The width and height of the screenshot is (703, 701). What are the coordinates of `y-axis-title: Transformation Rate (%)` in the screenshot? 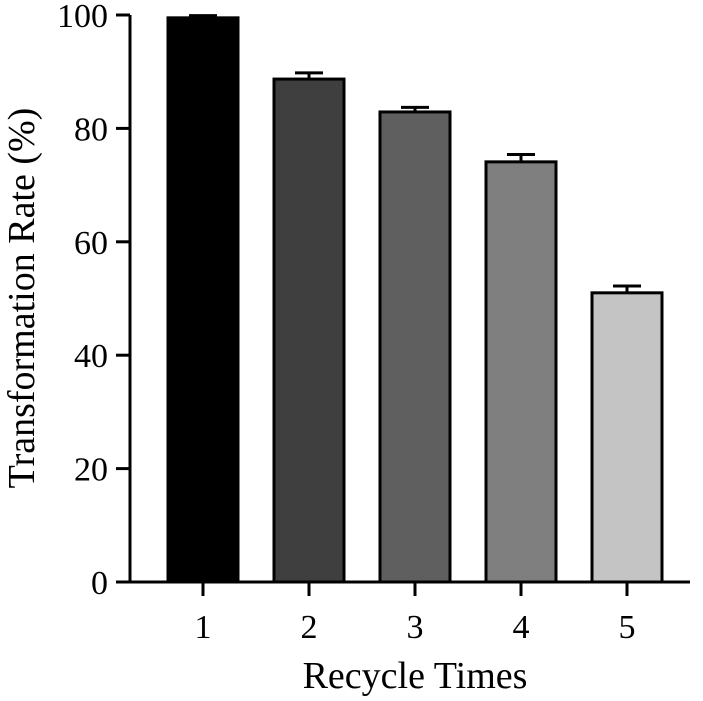 It's located at (22, 298).